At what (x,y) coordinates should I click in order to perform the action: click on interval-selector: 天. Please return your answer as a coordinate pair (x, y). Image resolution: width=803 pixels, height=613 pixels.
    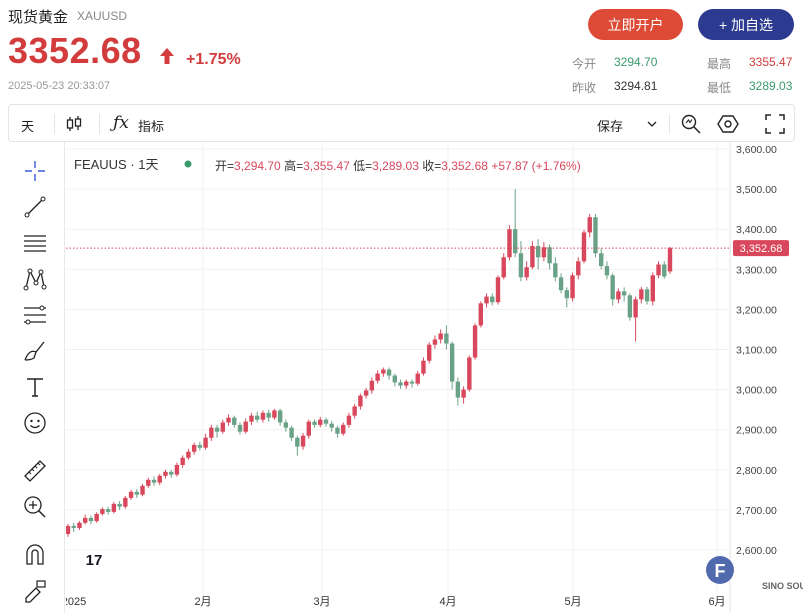
    Looking at the image, I should click on (28, 126).